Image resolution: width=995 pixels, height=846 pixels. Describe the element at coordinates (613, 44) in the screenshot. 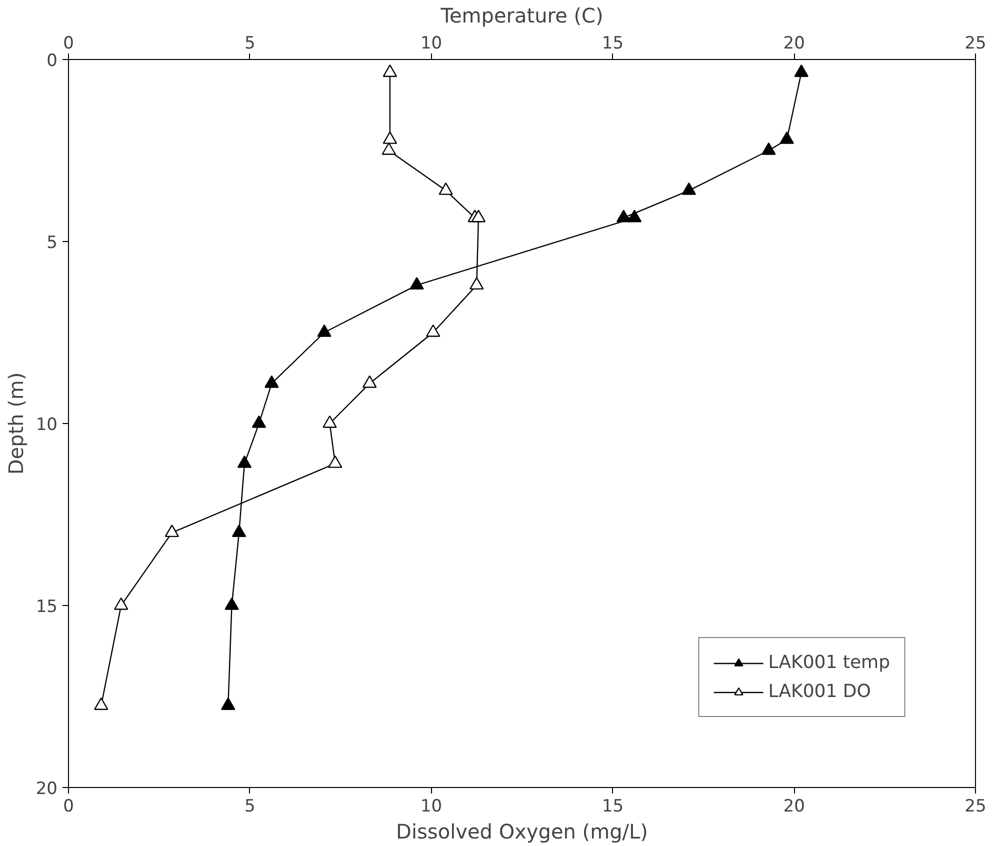

I see `x-tick-label: 15` at that location.